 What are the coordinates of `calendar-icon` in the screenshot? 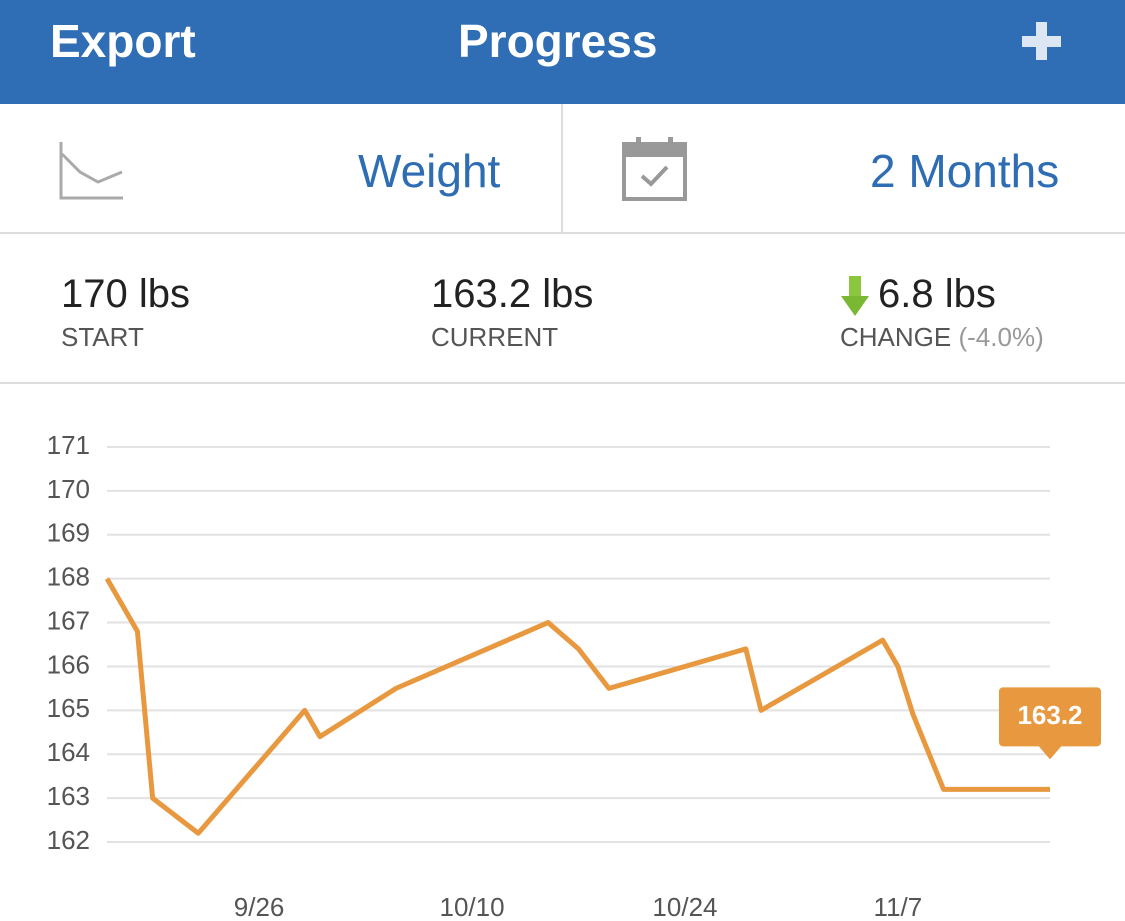 It's located at (654, 169).